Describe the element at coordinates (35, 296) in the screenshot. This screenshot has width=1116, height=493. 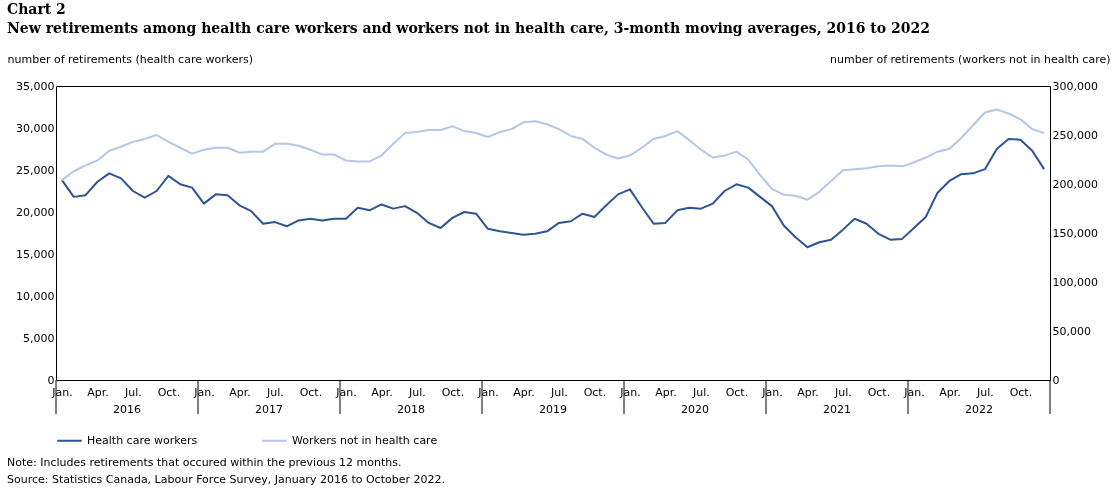
I see `y-tick-label: 10,000` at that location.